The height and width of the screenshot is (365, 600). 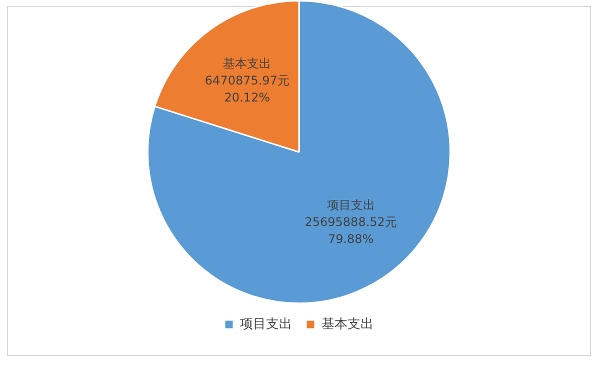 I want to click on slice-label: 基本支出, so click(x=247, y=63).